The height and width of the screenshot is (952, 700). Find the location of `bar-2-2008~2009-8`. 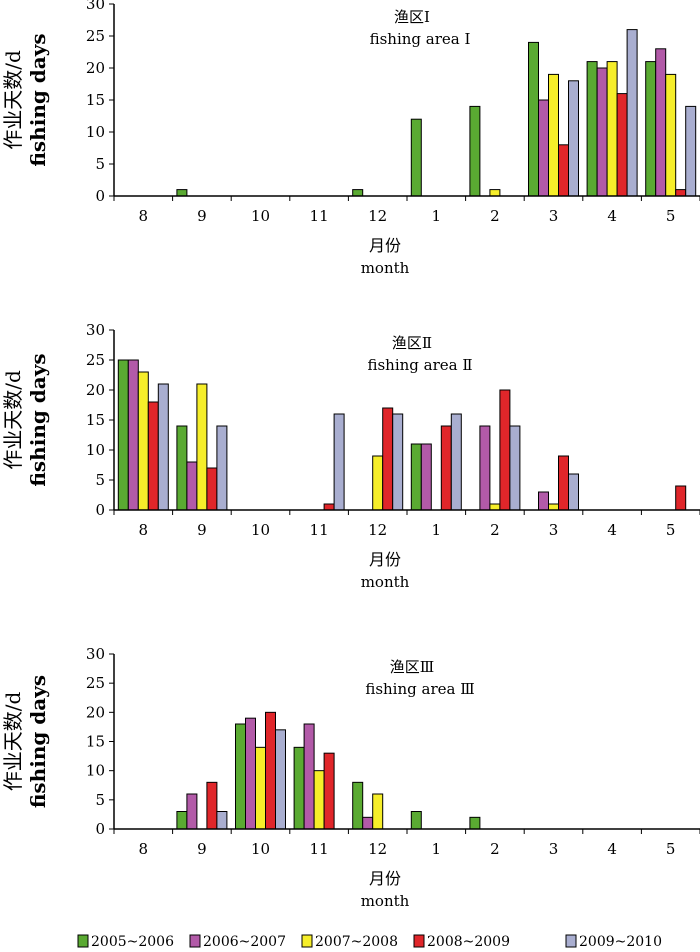

bar-2-2008~2009-8 is located at coordinates (153, 456).